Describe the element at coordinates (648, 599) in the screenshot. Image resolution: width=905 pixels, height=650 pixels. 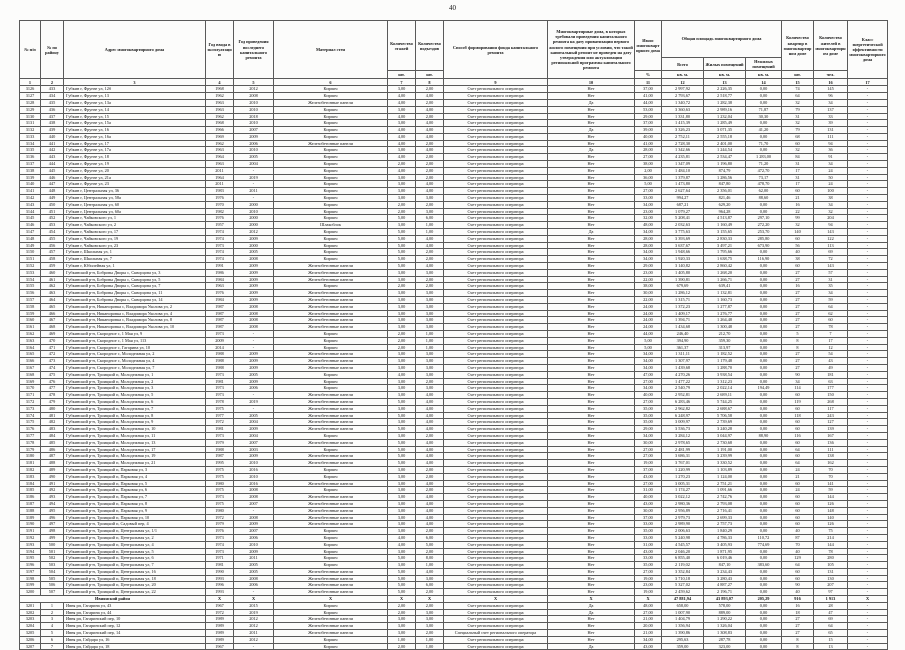
I see `section-cell: X` at that location.